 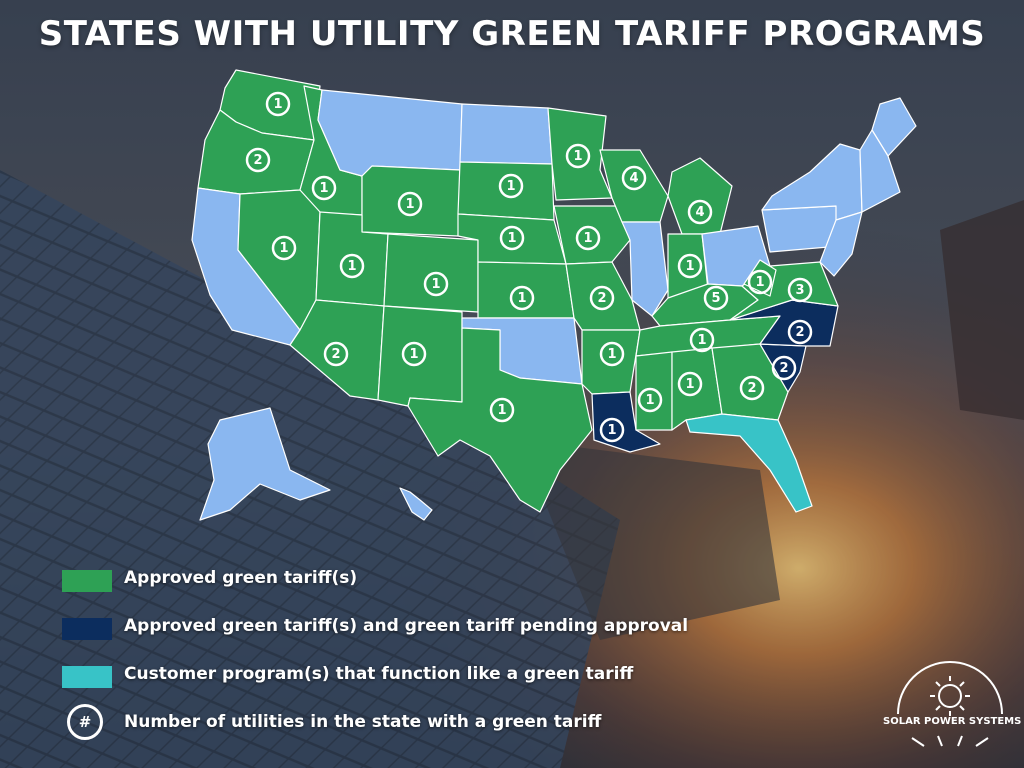 I want to click on count-label-mo: 2, so click(x=601, y=298).